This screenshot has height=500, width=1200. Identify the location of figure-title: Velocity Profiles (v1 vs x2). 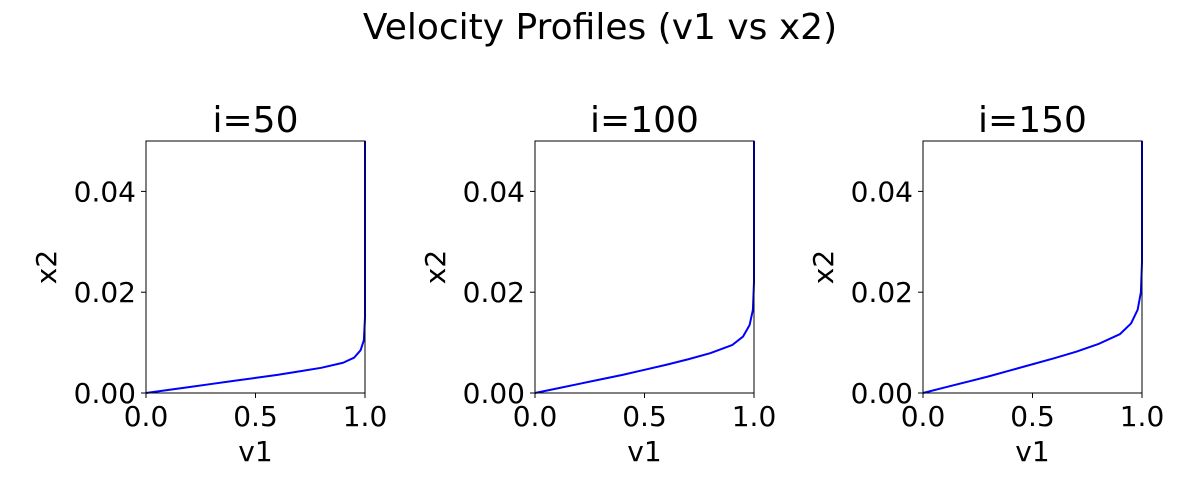
(600, 27).